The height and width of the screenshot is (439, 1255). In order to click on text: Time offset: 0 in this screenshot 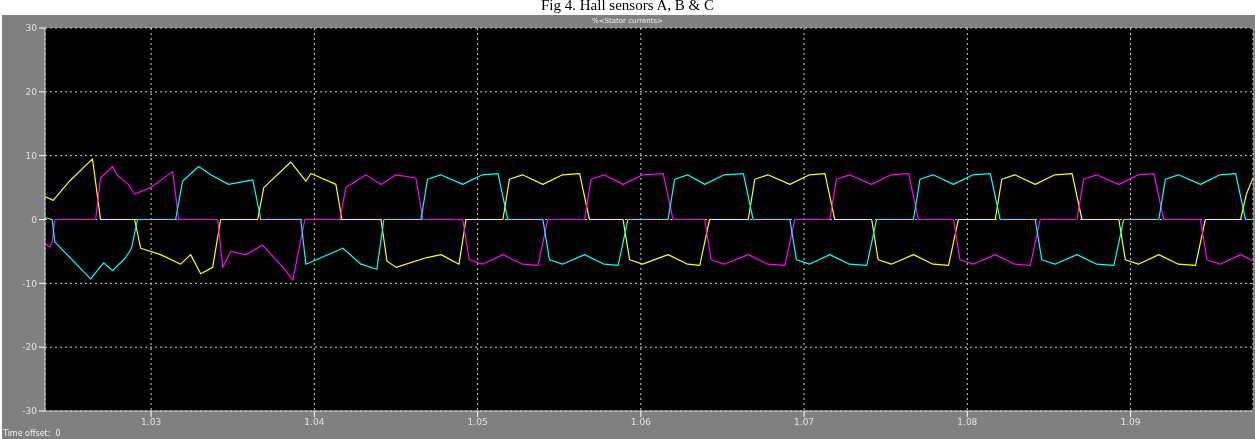, I will do `click(32, 433)`.